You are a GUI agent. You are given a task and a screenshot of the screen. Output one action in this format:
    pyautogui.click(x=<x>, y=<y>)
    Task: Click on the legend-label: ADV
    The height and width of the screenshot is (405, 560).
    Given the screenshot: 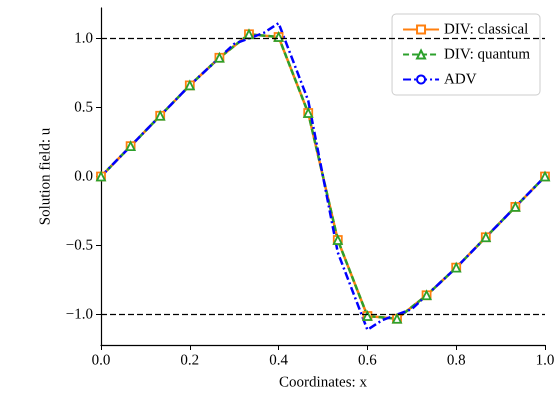 What is the action you would take?
    pyautogui.click(x=460, y=80)
    